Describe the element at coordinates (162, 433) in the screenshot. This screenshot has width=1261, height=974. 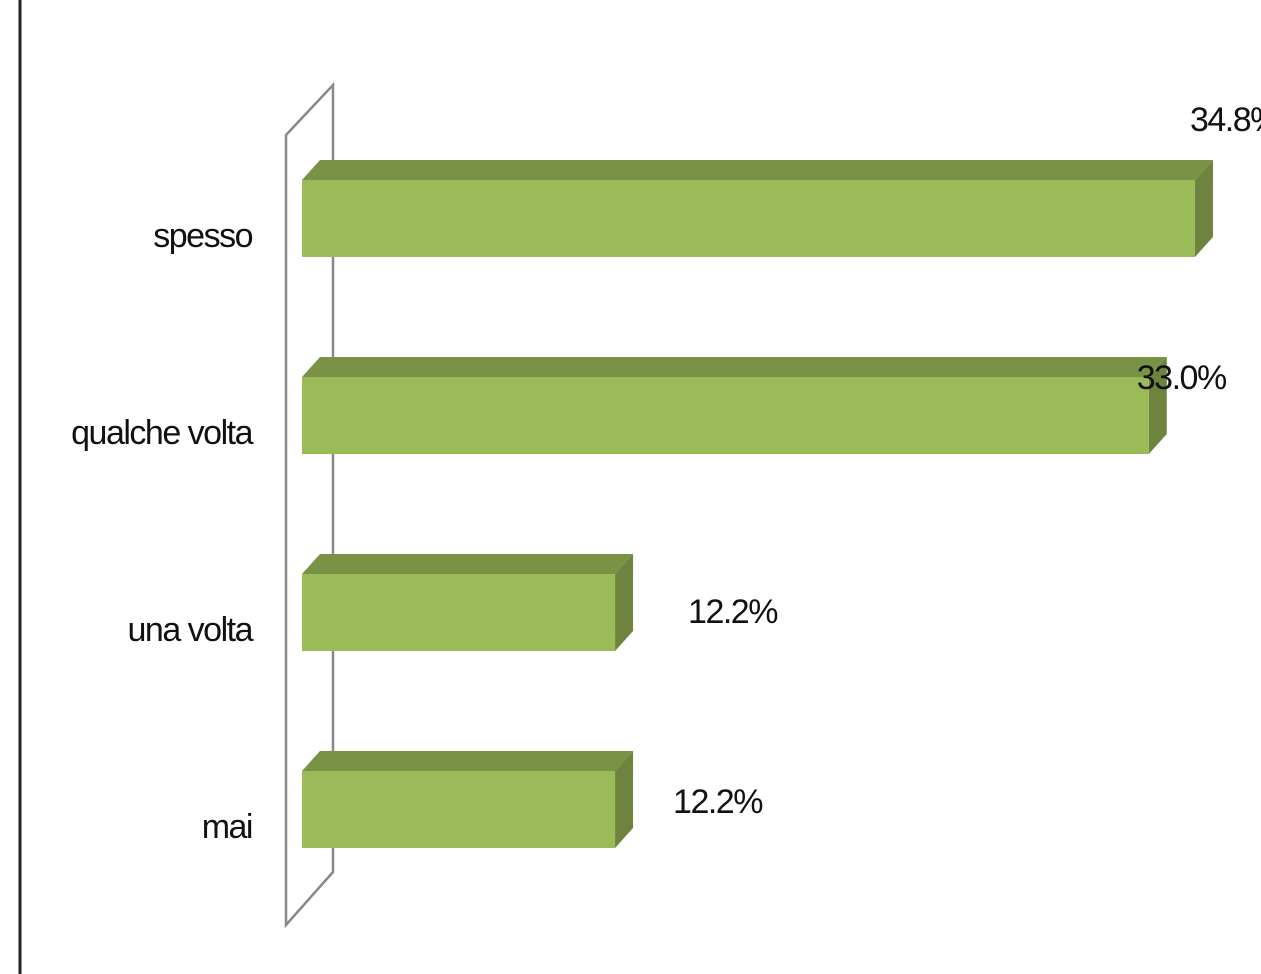
I see `y-tick-label: qualche volta` at that location.